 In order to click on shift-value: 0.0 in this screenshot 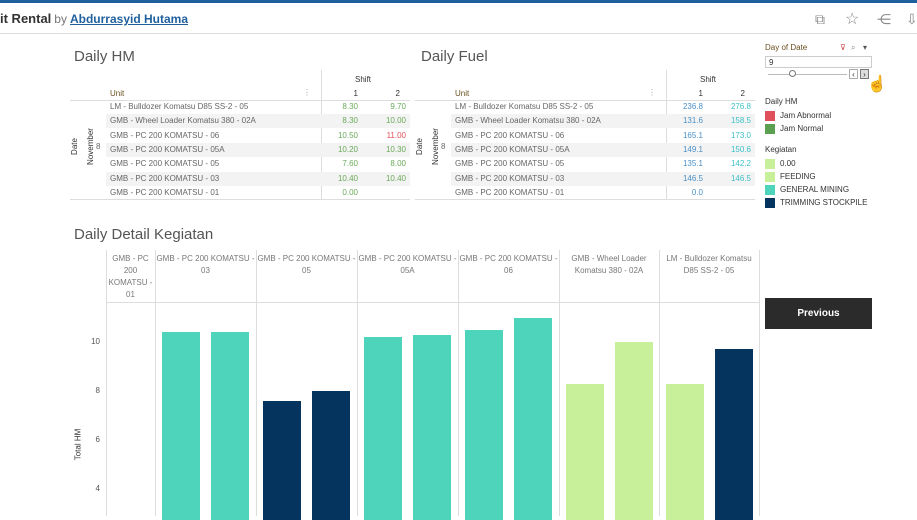, I will do `click(683, 193)`.